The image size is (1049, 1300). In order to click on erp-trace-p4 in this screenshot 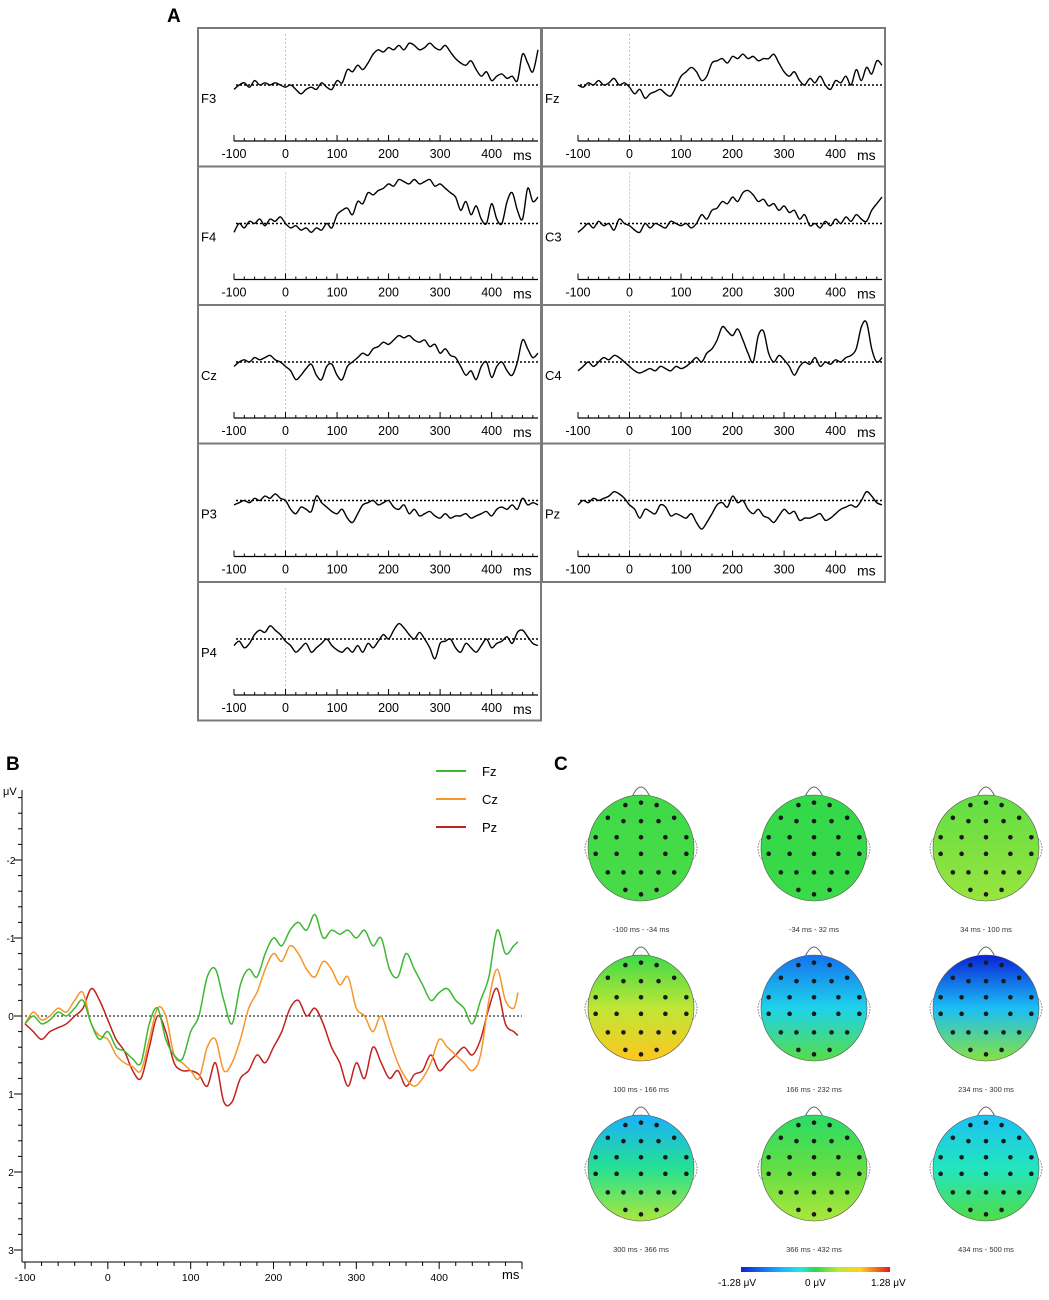, I will do `click(386, 641)`.